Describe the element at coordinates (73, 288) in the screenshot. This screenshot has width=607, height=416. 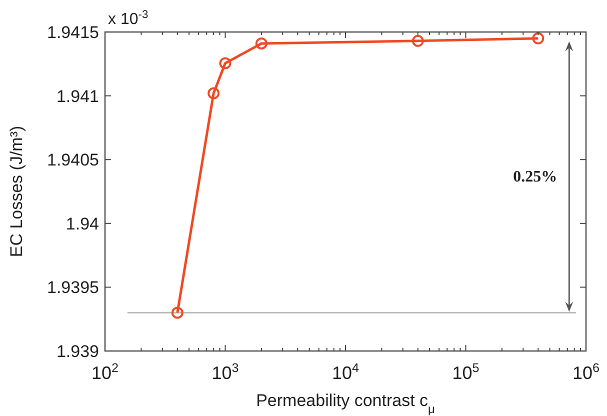
I see `y-tick-label: 1.9395` at that location.